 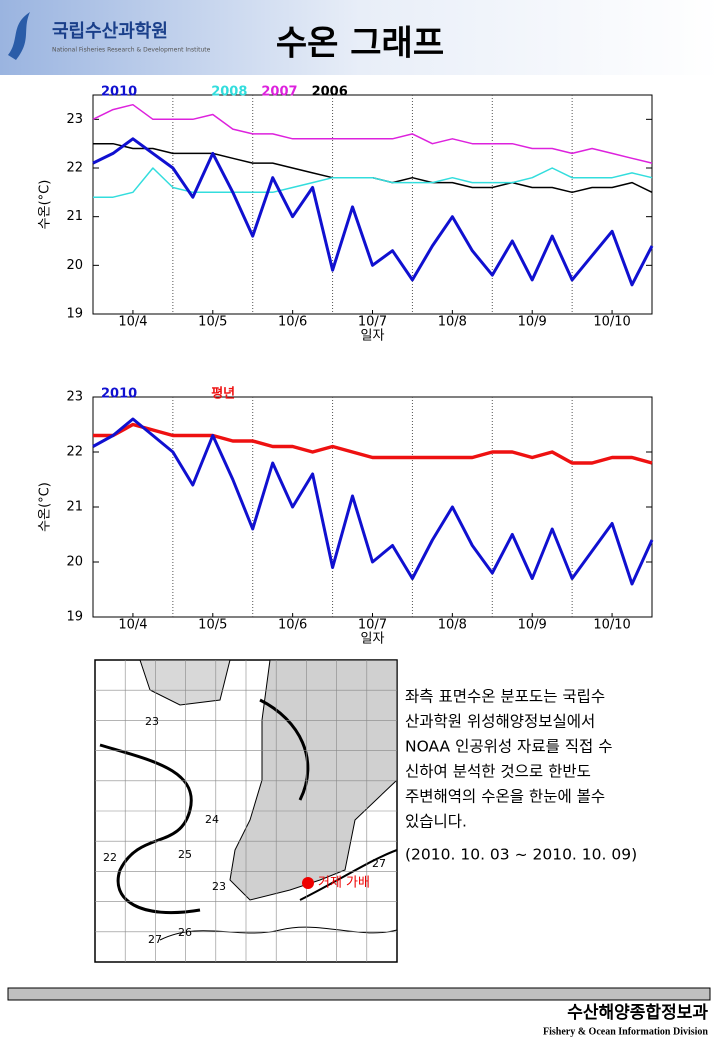 I want to click on description-line: 주변해역의 수온을 한눈에 볼수, so click(x=505, y=797).